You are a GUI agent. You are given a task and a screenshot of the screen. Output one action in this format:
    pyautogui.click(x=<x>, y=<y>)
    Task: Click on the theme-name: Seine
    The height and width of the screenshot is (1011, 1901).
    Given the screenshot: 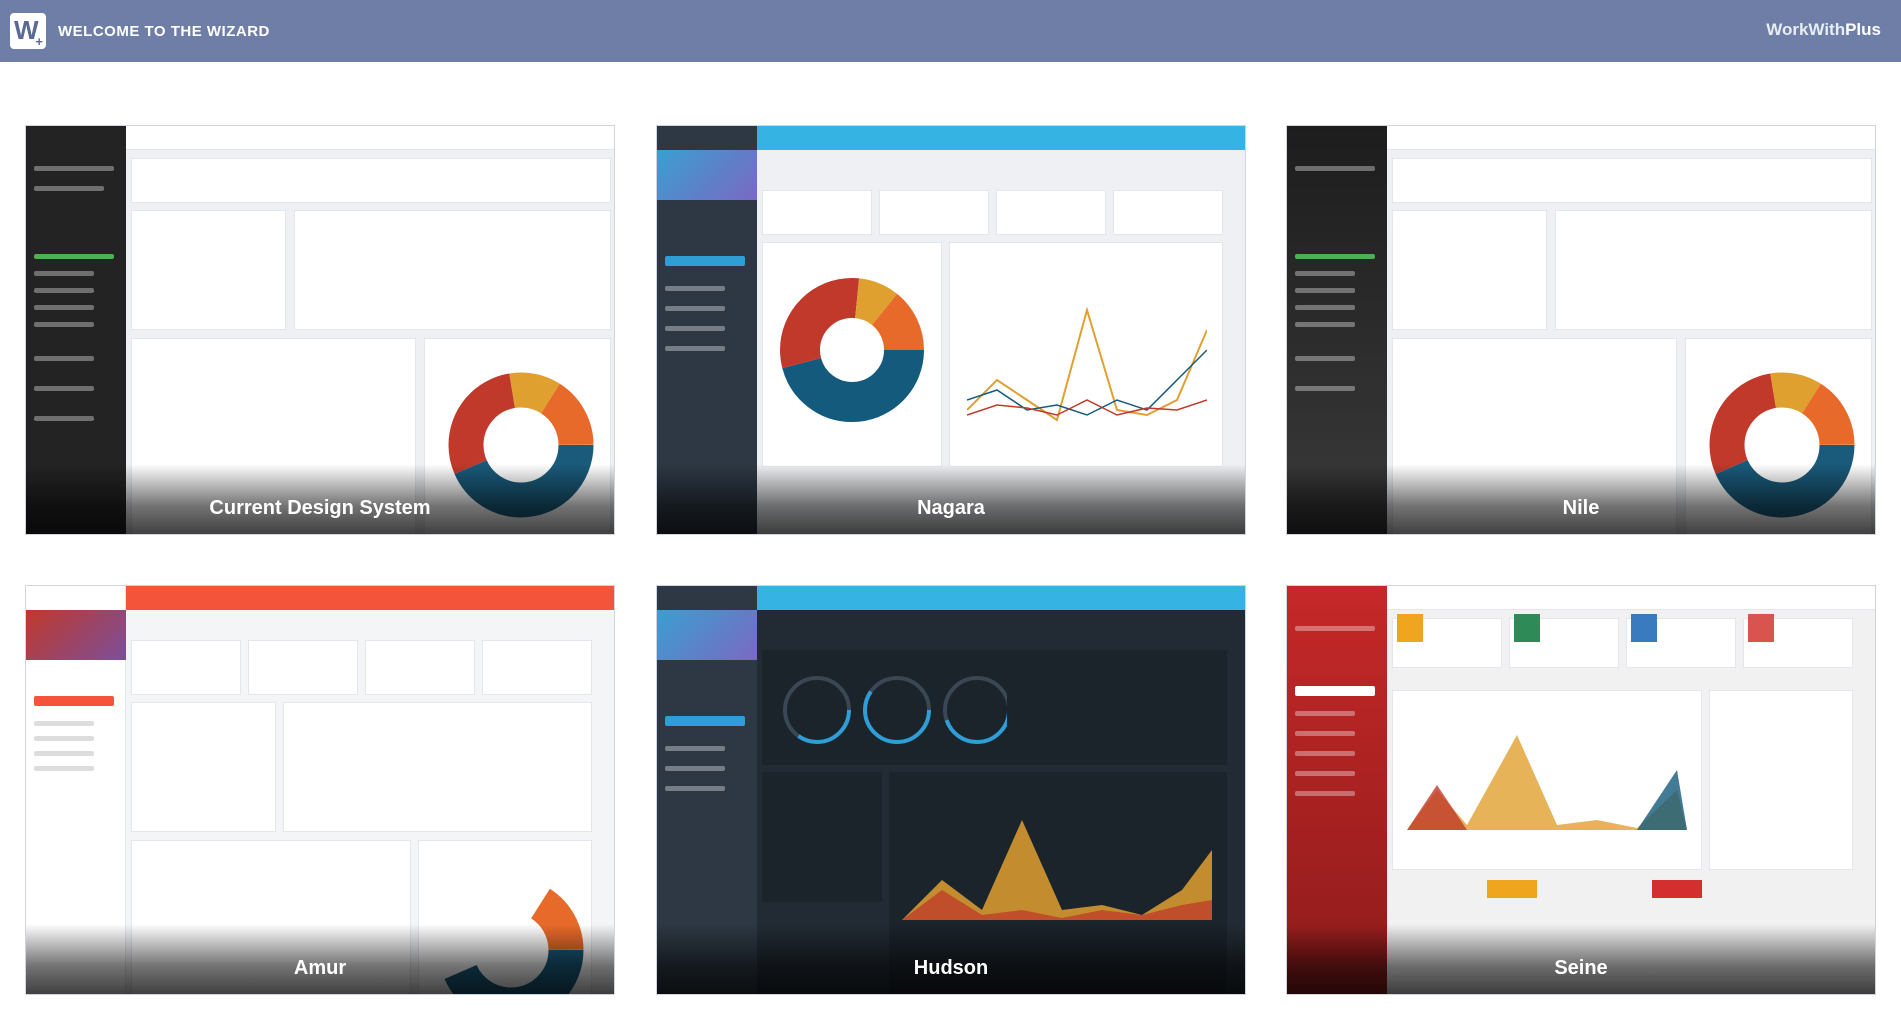 What is the action you would take?
    pyautogui.click(x=1581, y=968)
    